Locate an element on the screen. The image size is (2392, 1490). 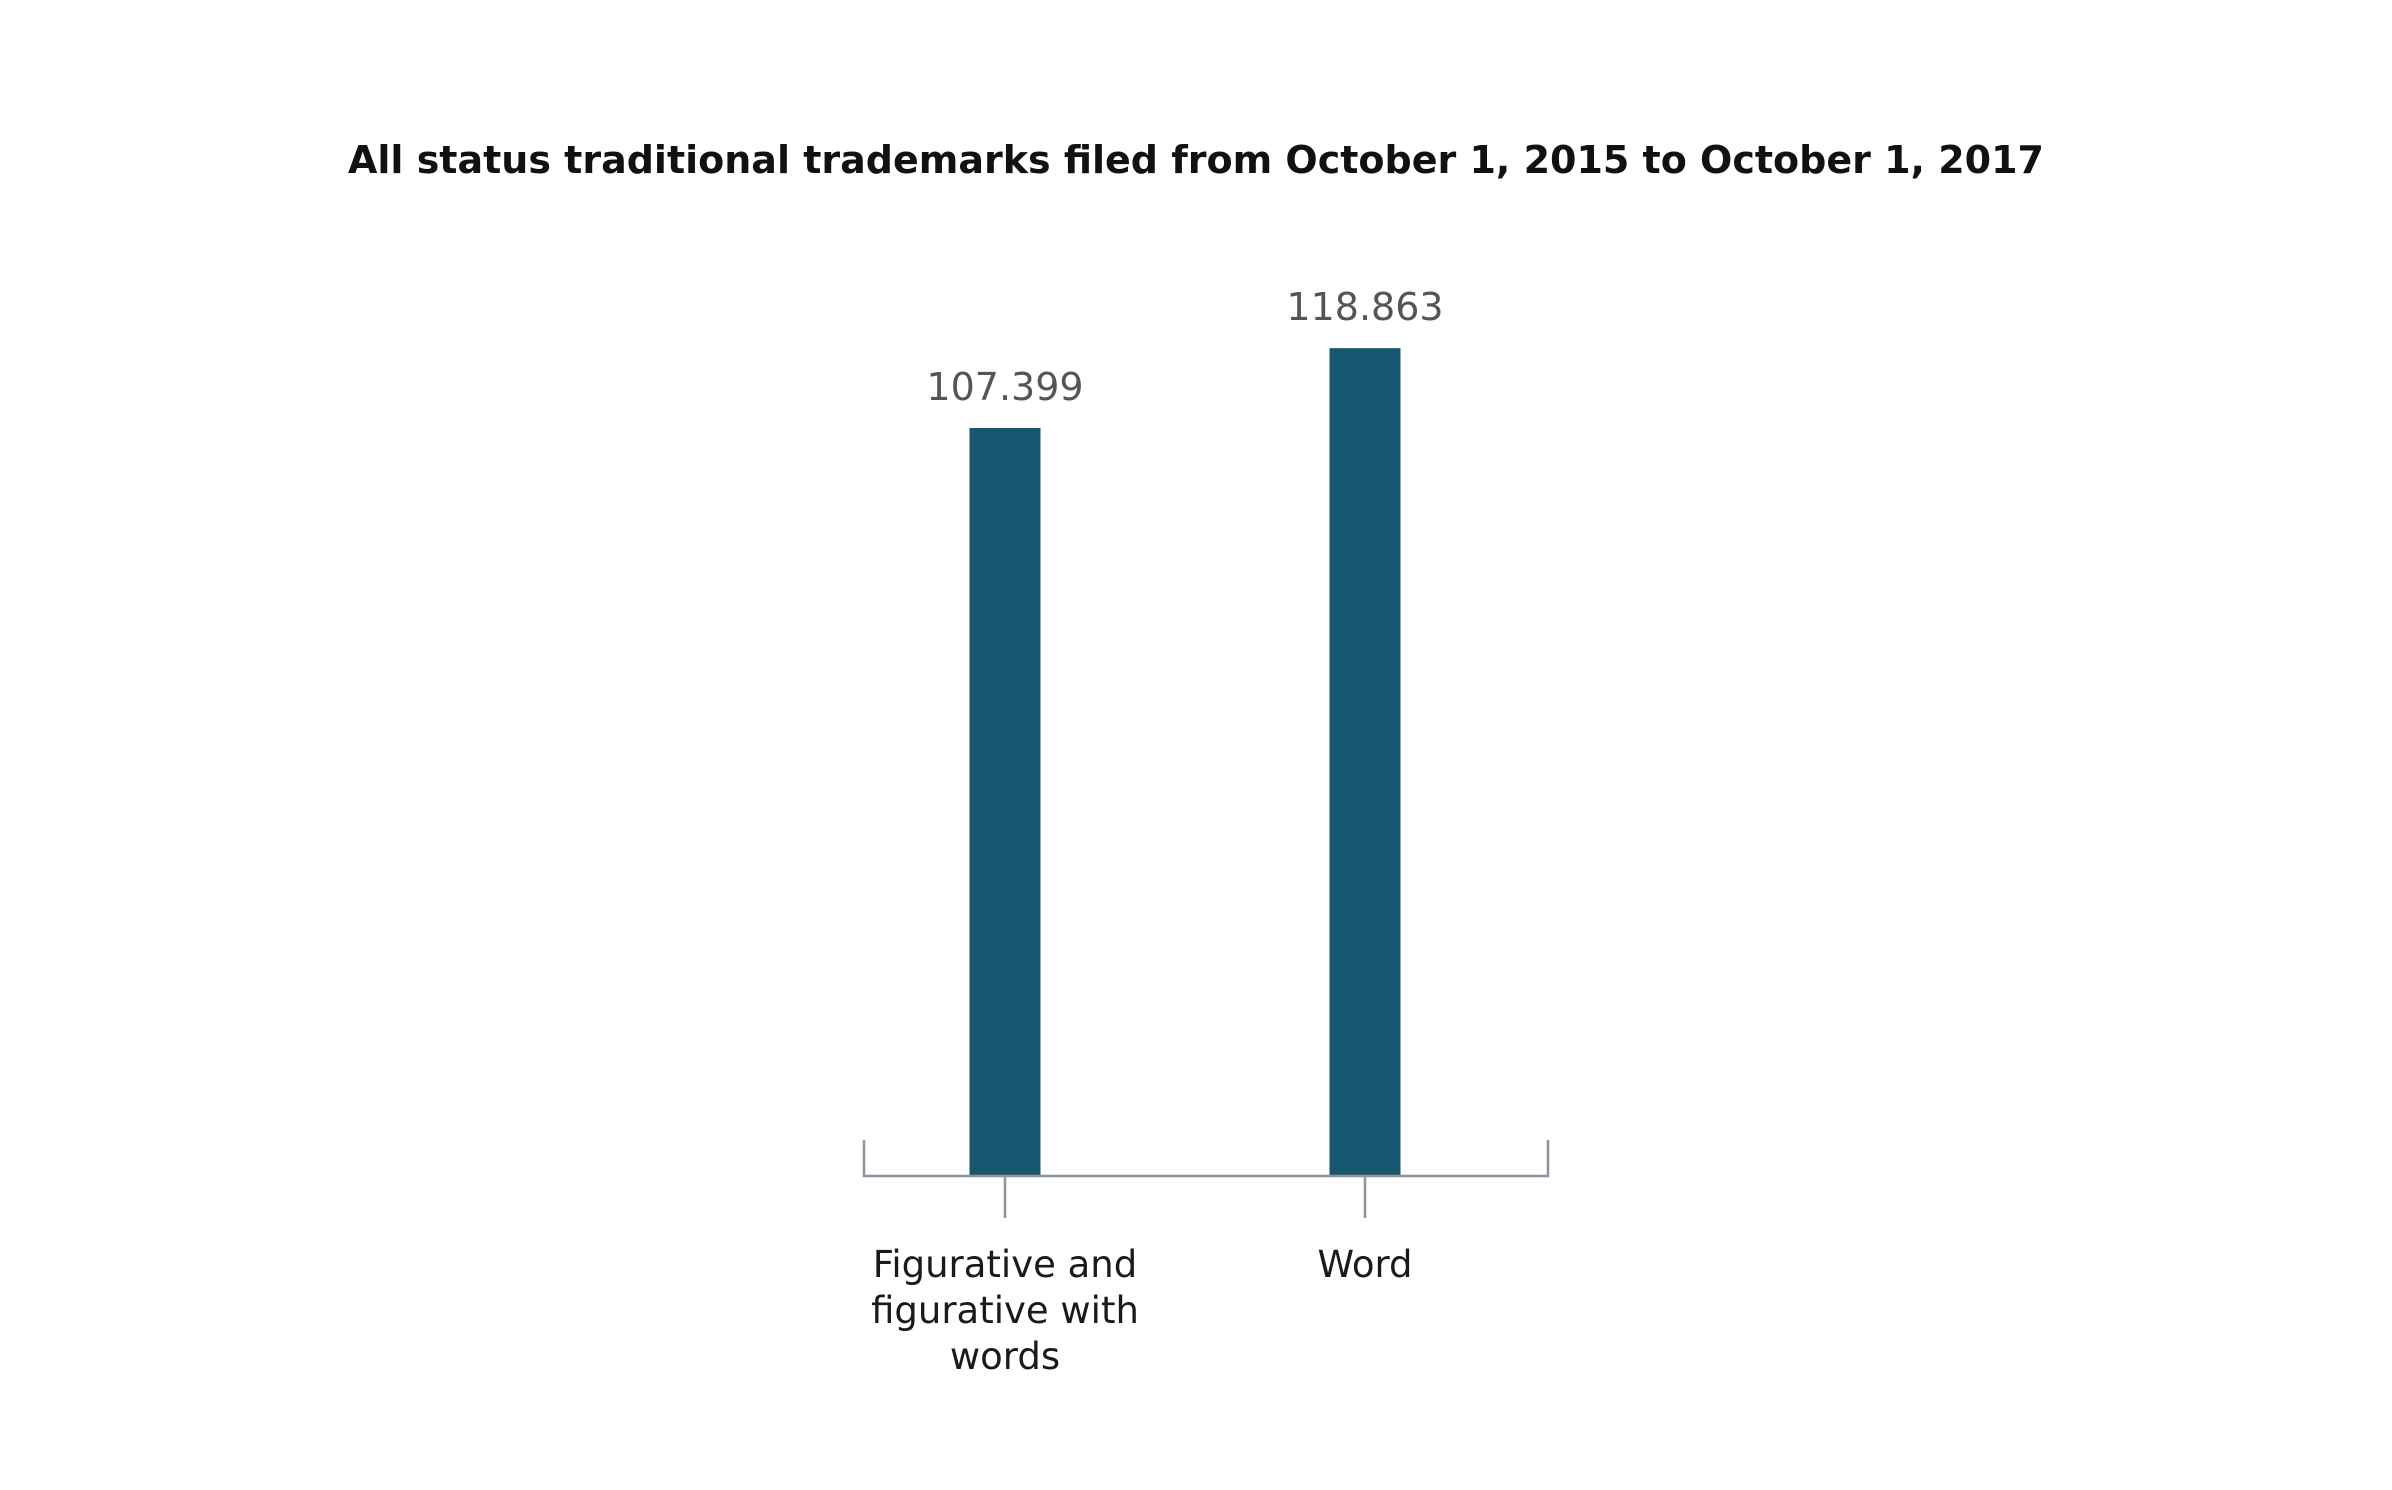
x-tick-label-0: Figurative and figurative with words is located at coordinates (1005, 1310).